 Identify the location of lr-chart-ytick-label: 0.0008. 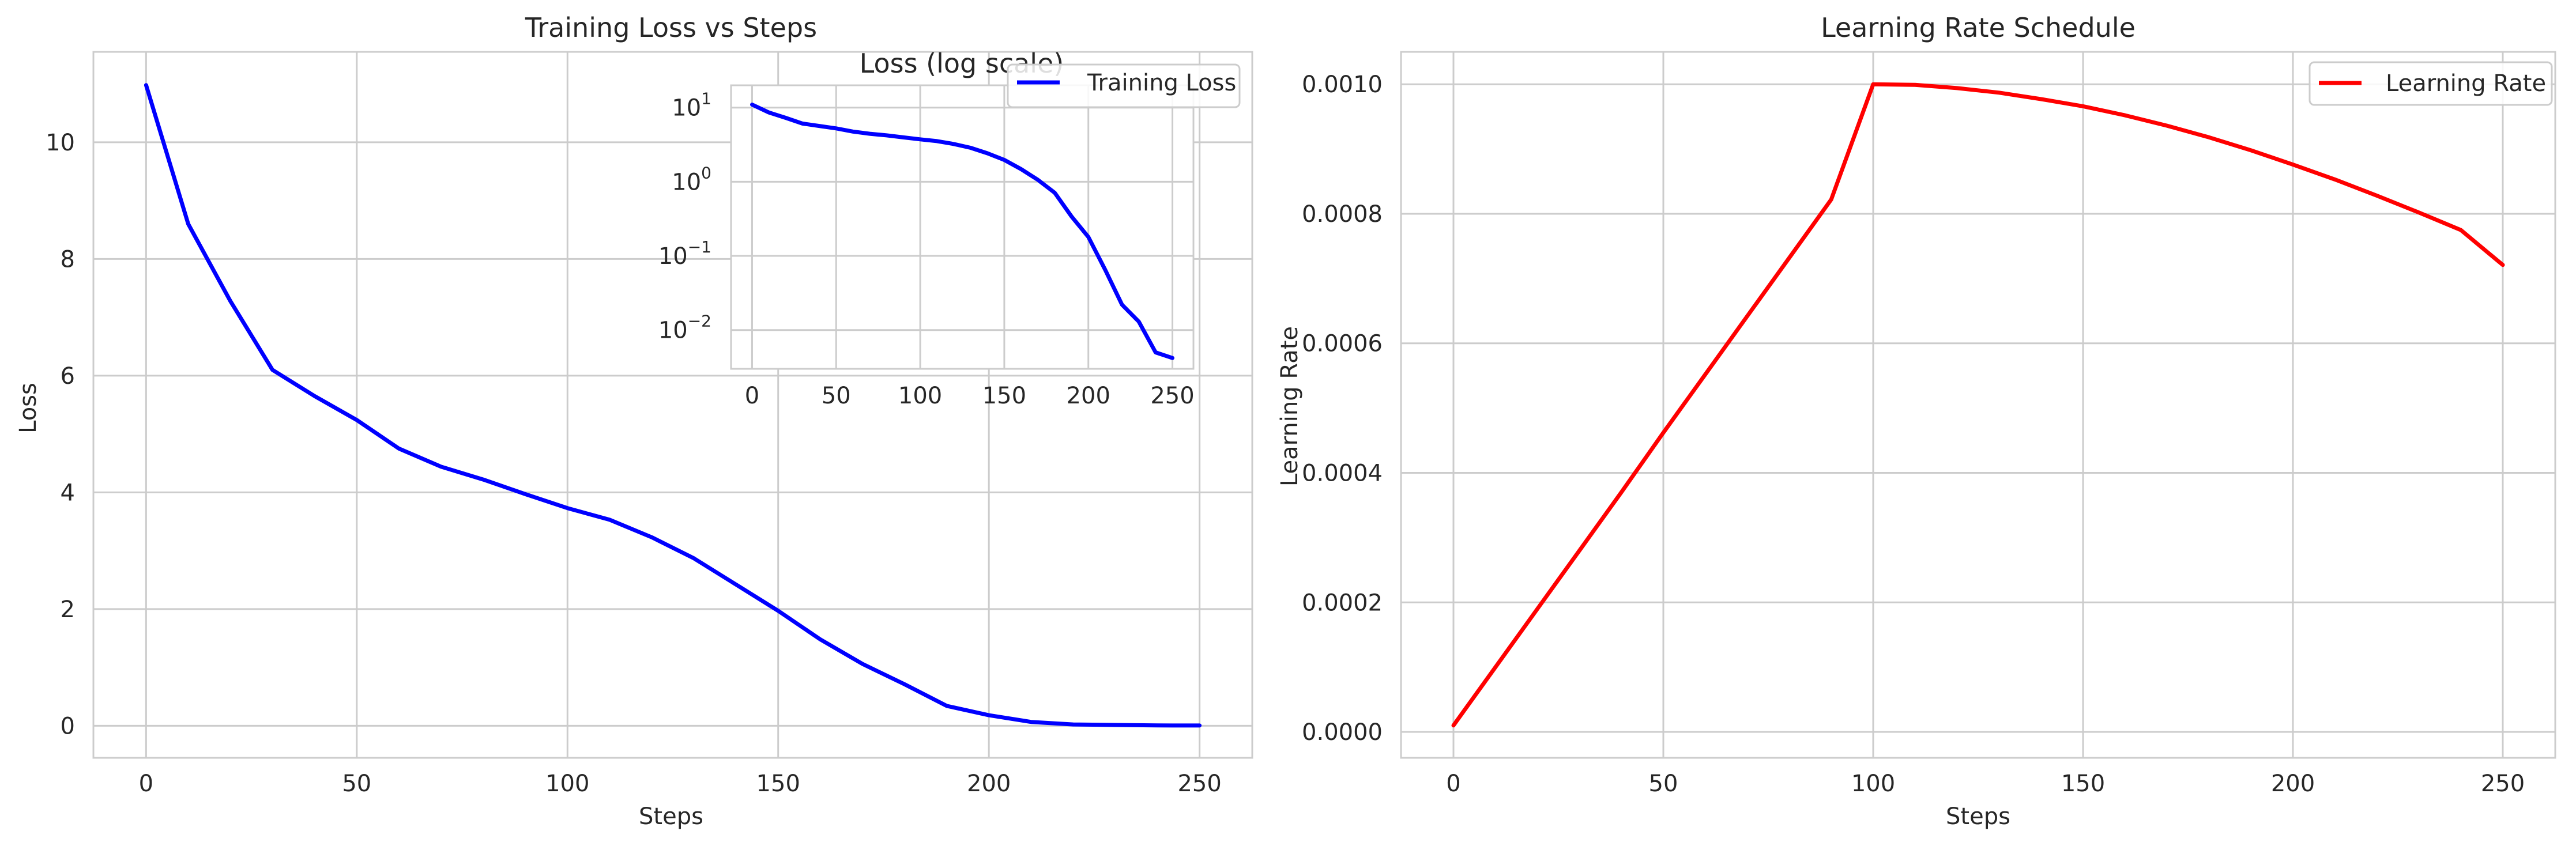
(1342, 214).